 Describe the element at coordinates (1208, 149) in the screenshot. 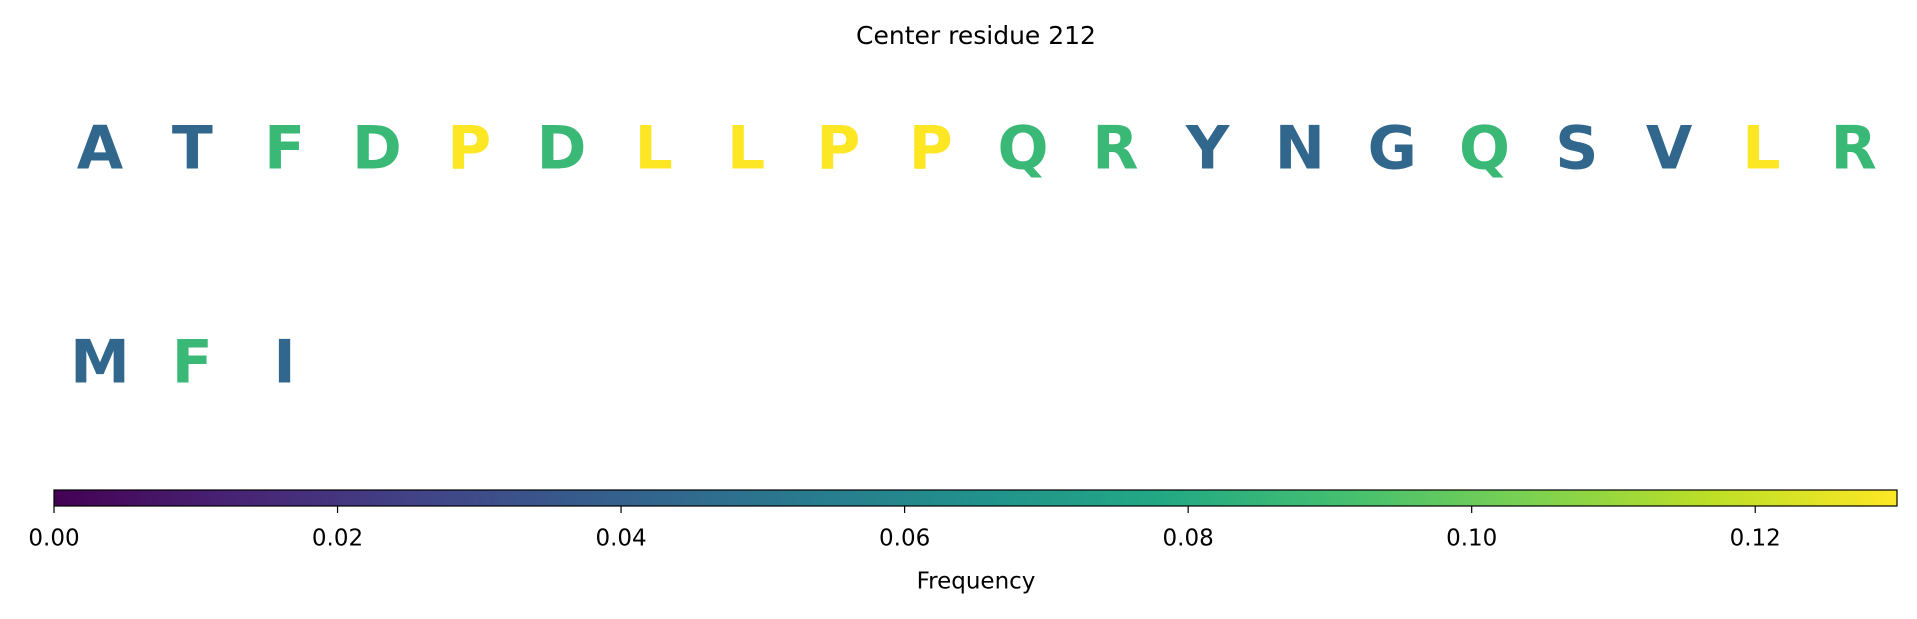

I see `residue-letter: Y` at that location.